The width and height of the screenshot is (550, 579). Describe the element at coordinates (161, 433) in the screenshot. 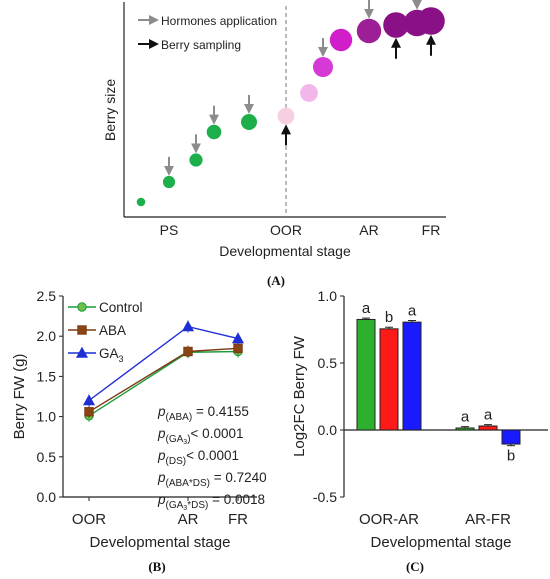

I see `stat-ga3-lead: p` at that location.